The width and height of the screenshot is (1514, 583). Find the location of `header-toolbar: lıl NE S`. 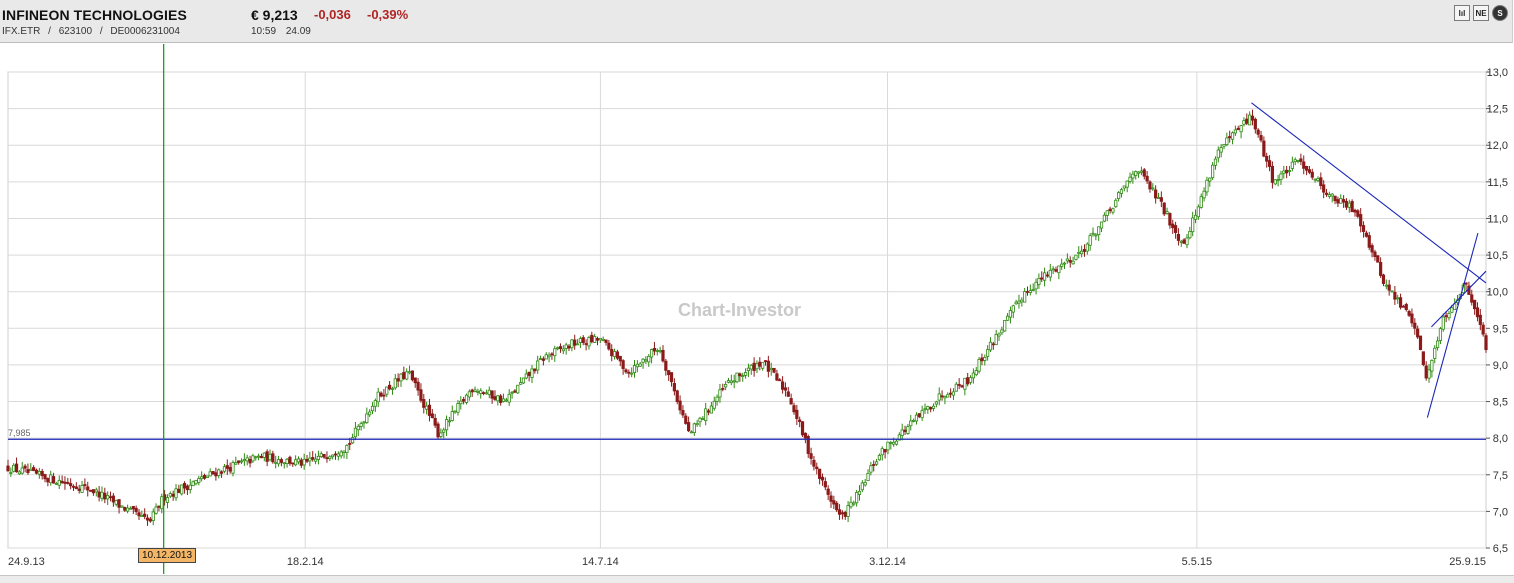

header-toolbar: lıl NE S is located at coordinates (1481, 13).